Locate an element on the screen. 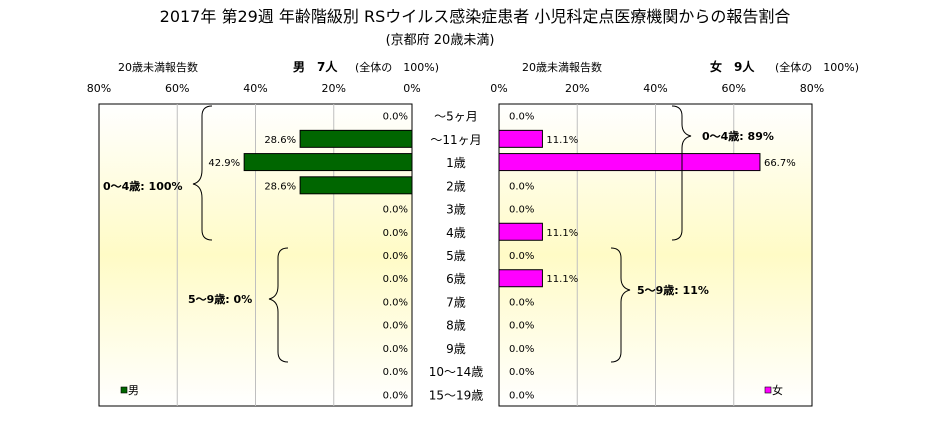 This screenshot has width=944, height=443. male-value-label: 42.9% is located at coordinates (224, 163).